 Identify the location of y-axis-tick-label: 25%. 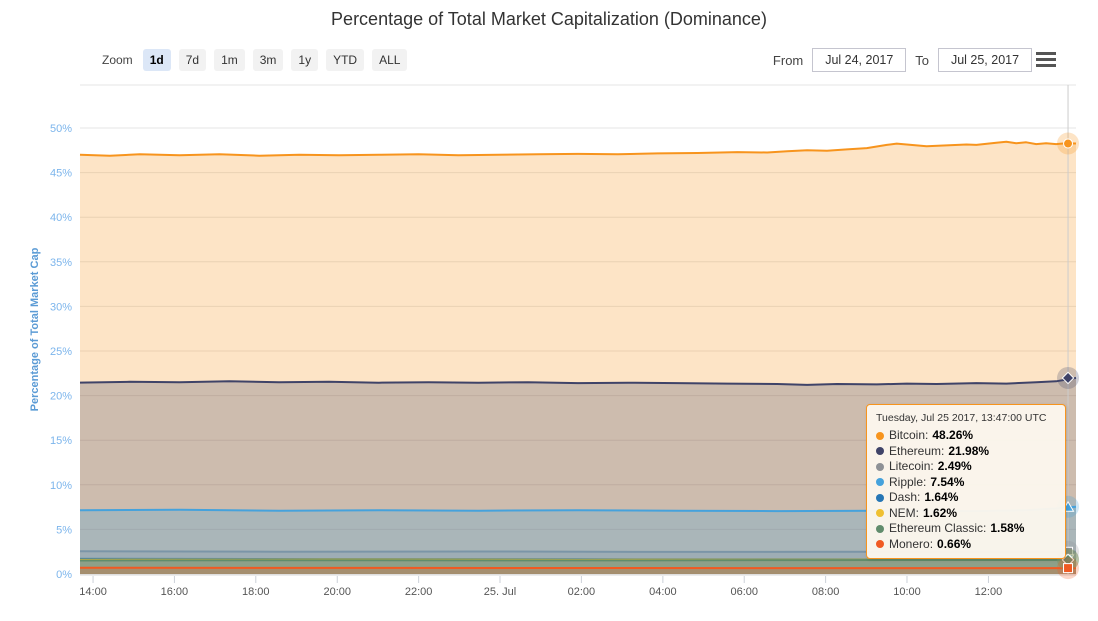
(61, 352).